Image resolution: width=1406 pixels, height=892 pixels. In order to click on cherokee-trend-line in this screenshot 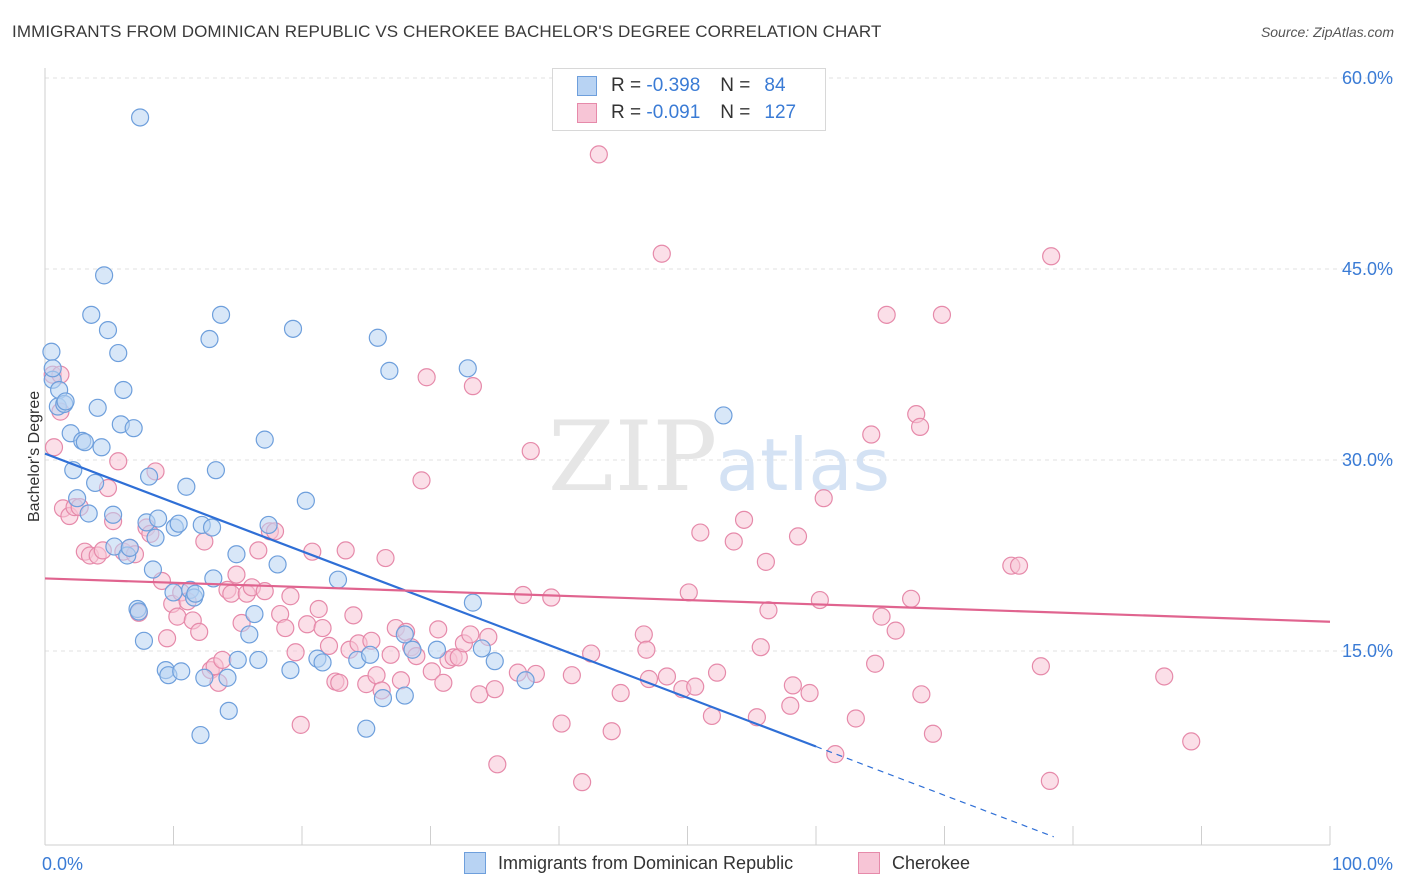, I will do `click(687, 600)`.